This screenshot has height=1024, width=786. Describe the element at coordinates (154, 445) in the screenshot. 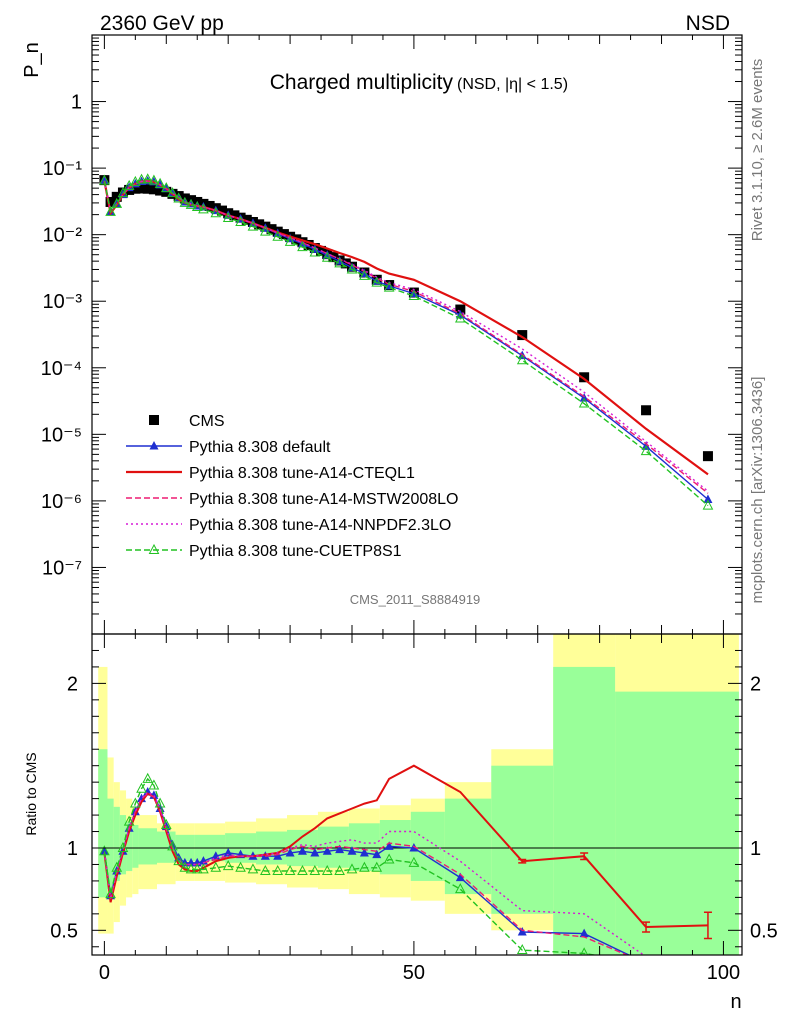

I see `legend-marker` at that location.